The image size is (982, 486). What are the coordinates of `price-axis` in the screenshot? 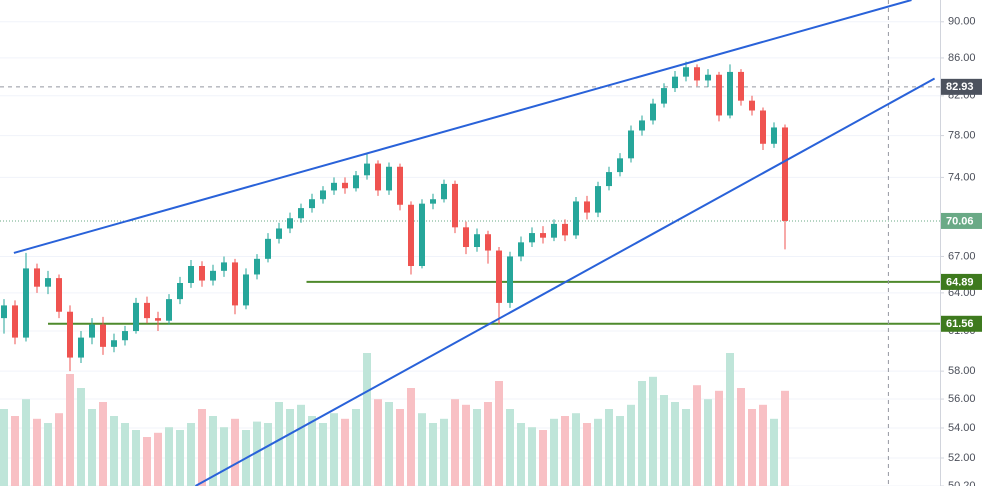 It's located at (961, 243).